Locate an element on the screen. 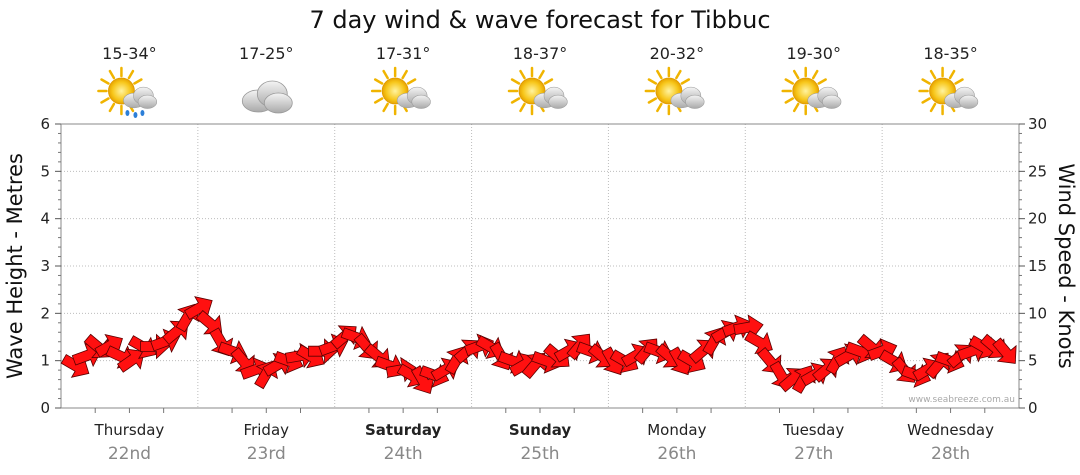 Image resolution: width=1080 pixels, height=475 pixels. temperature-range: 18-35° is located at coordinates (950, 53).